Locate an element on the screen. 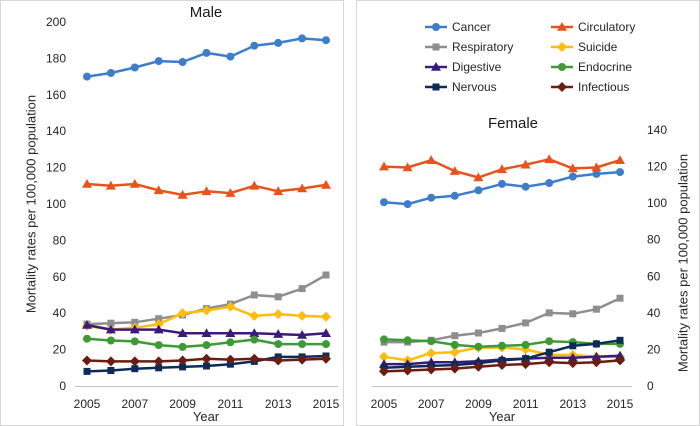 Image resolution: width=700 pixels, height=426 pixels. male-y-ticks: 0 20 40 60 80 100 120 140 160 180 200 is located at coordinates (56, 204).